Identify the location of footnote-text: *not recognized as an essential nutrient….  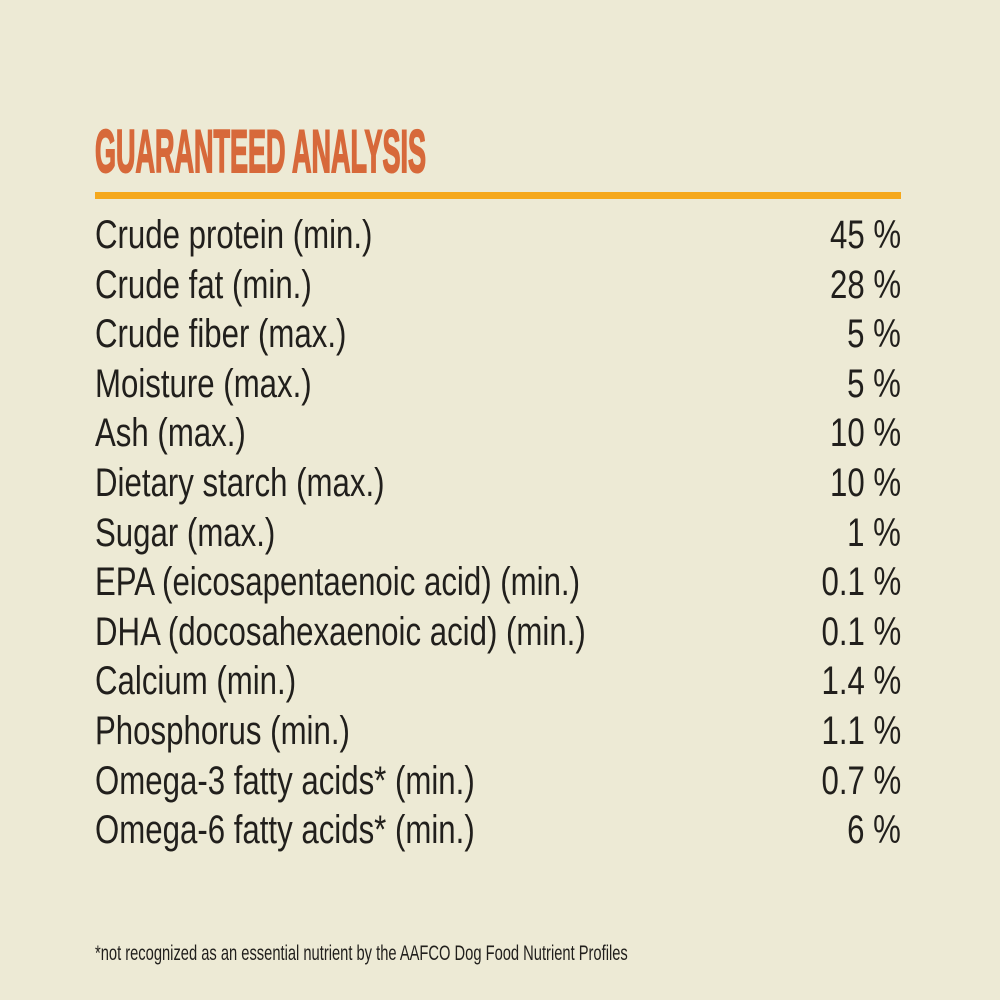
(475, 954).